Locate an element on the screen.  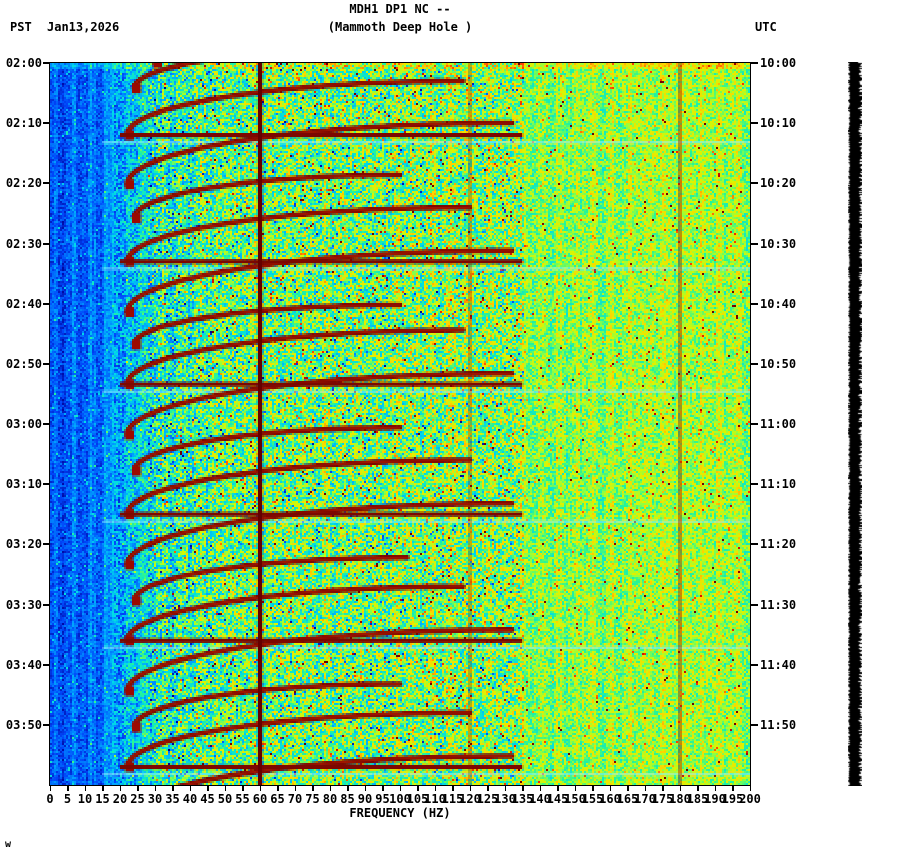
freq-tick-label: 70 is located at coordinates (295, 799).